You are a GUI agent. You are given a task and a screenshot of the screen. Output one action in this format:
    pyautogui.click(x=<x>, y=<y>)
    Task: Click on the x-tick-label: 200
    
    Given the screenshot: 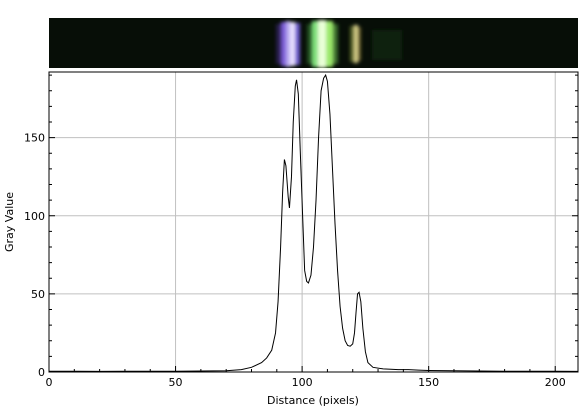 What is the action you would take?
    pyautogui.click(x=555, y=382)
    